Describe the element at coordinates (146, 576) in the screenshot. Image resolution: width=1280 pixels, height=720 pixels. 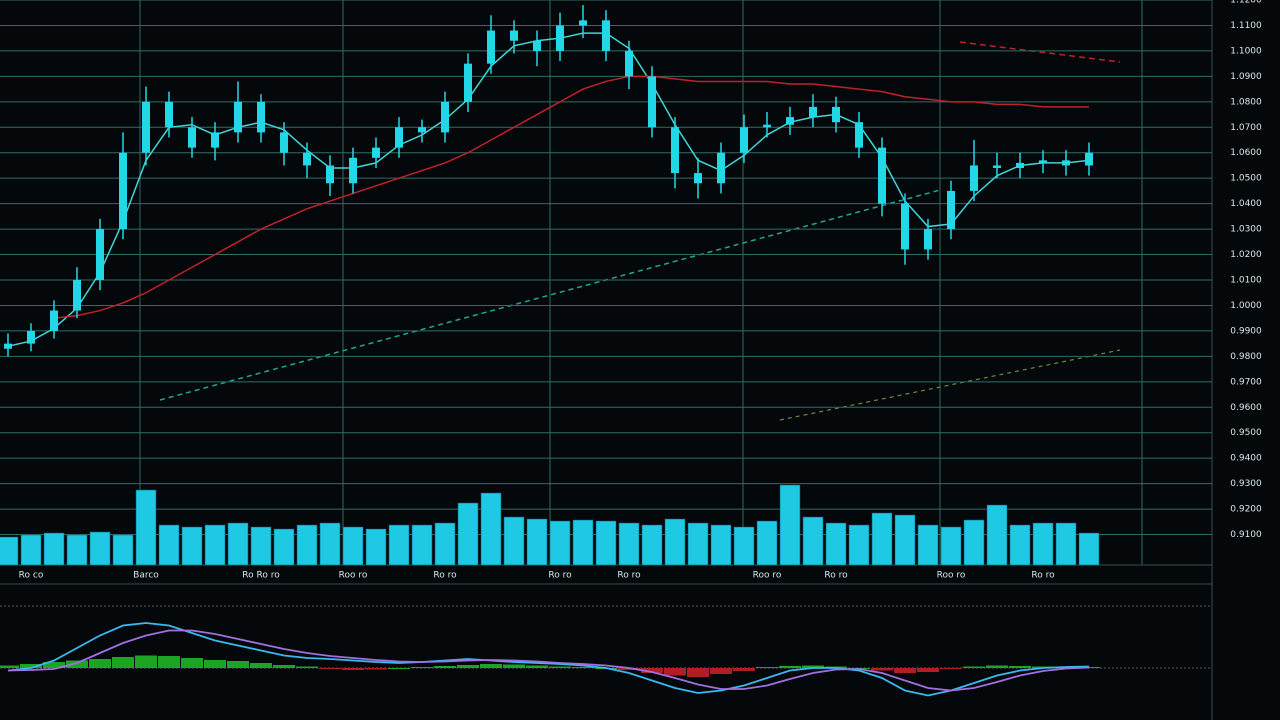
I see `x-tick-label: Barco` at that location.